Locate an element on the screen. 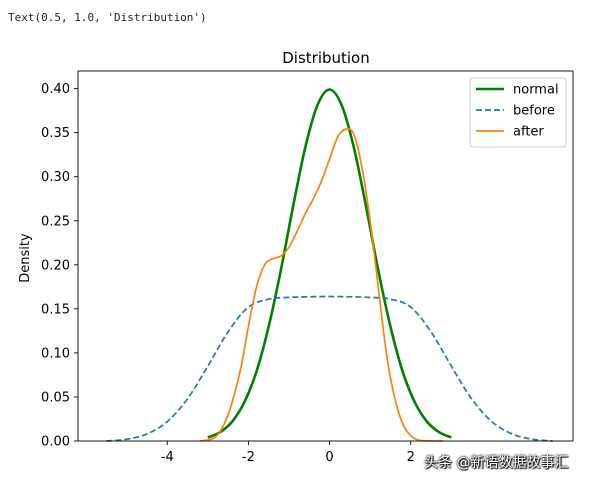  y-tick-label: 0.20 is located at coordinates (55, 265).